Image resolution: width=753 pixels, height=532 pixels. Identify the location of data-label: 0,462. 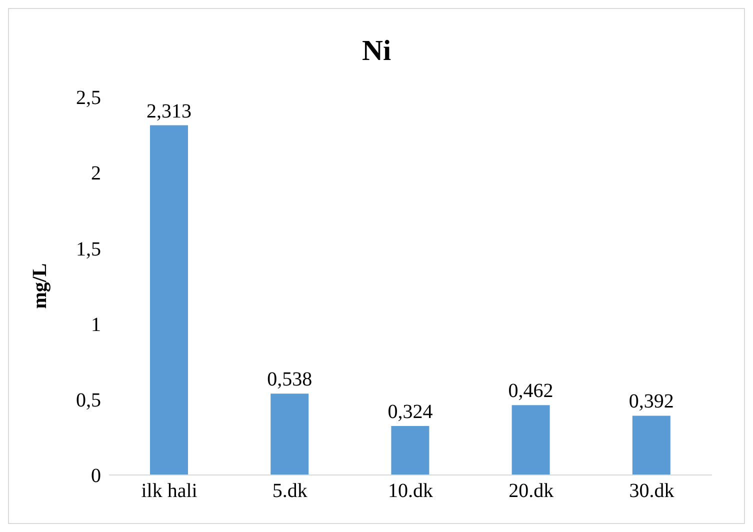
(531, 391).